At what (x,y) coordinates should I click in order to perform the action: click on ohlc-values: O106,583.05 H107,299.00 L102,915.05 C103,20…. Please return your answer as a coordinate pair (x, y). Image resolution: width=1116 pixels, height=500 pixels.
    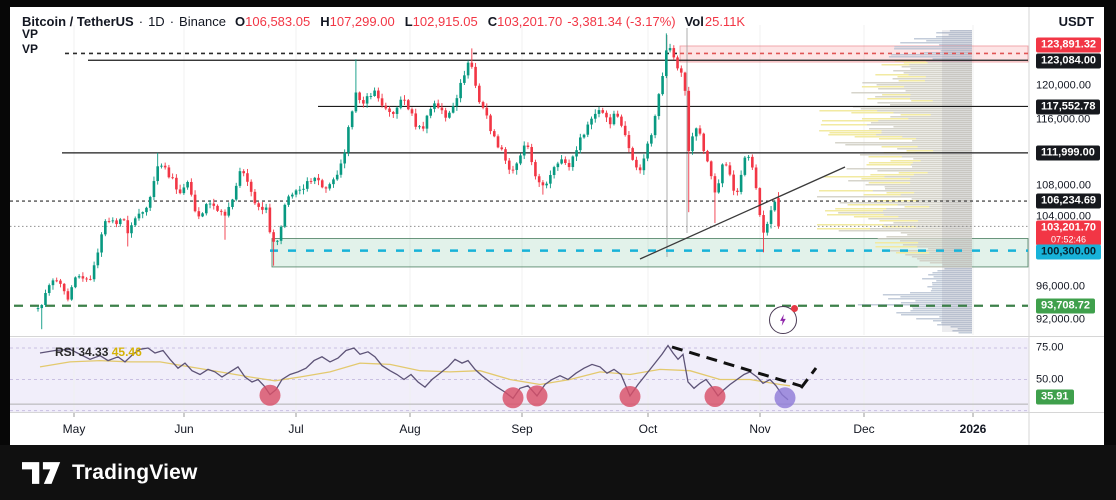
    Looking at the image, I should click on (398, 21).